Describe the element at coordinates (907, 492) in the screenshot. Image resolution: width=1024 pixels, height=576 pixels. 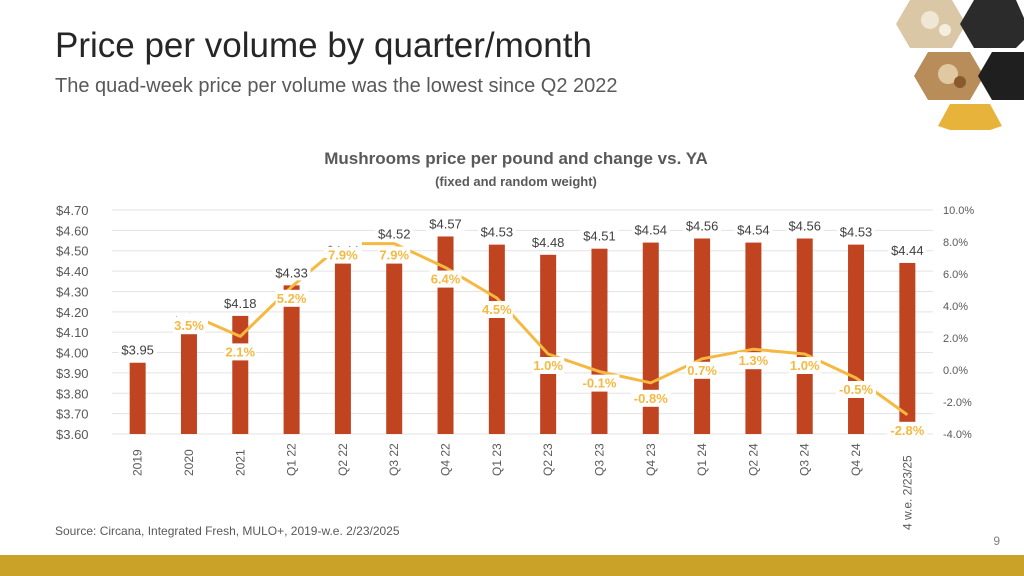
I see `x-tick-label: 4 w.e. 2/23/25` at that location.